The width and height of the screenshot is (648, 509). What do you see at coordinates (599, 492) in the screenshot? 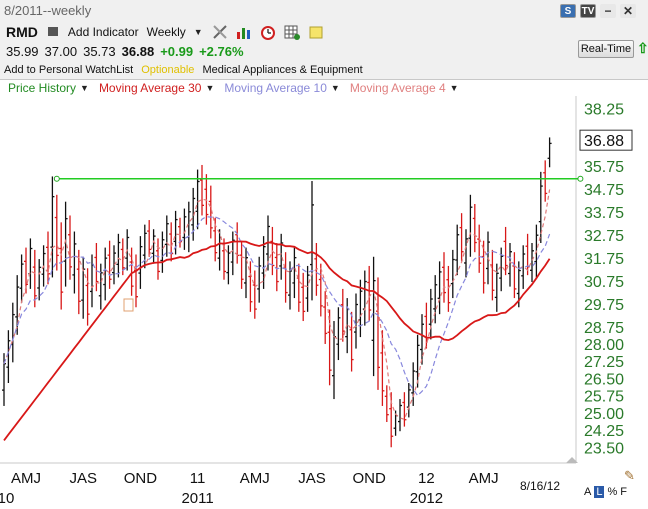
I see `scale-log: L` at bounding box center [599, 492].